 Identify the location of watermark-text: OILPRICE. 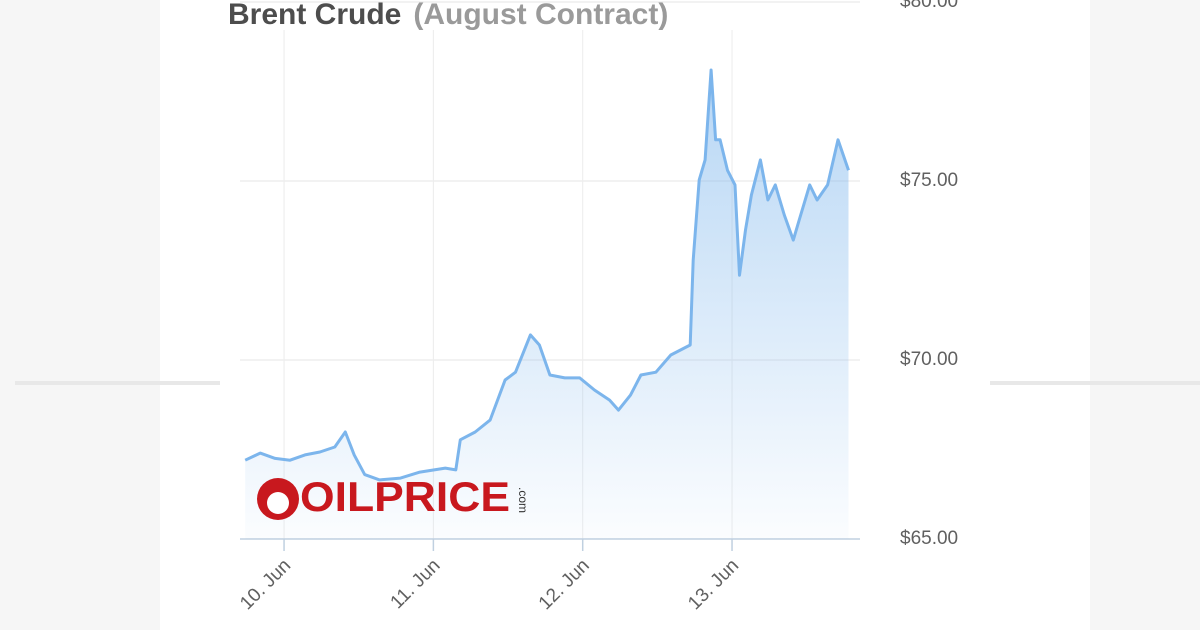
(405, 496).